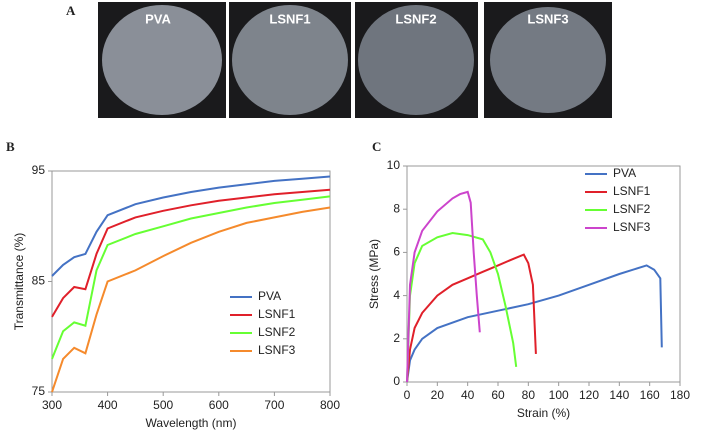  I want to click on y-axis-label: Stress (MPa), so click(374, 274).